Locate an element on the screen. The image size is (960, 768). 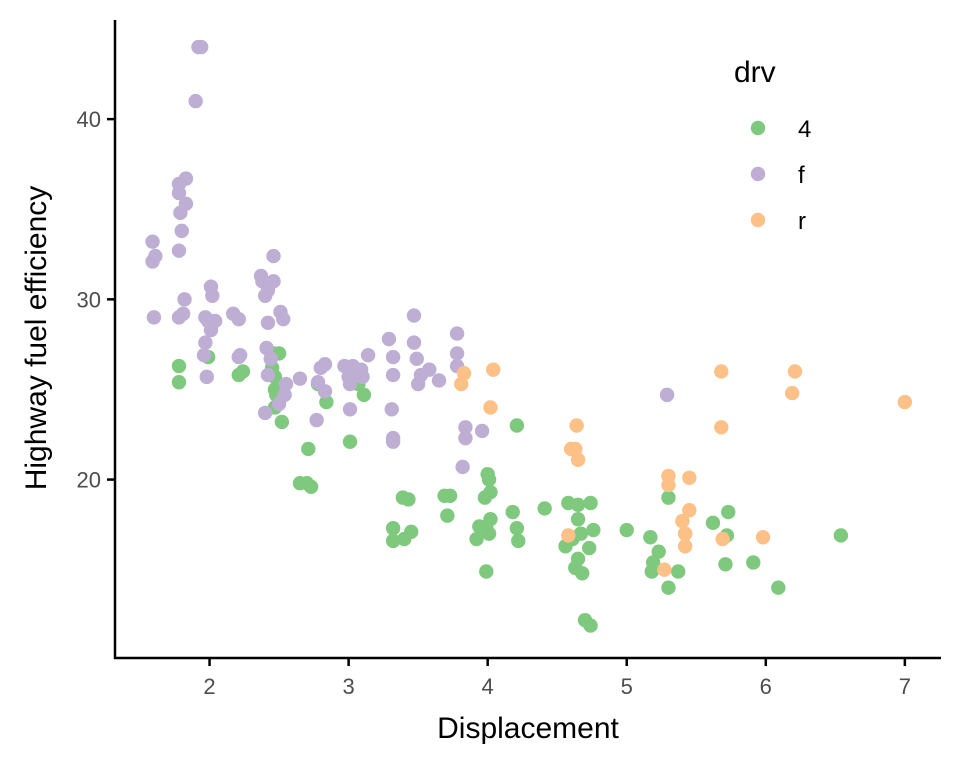
x-tick-label: 7 is located at coordinates (905, 686).